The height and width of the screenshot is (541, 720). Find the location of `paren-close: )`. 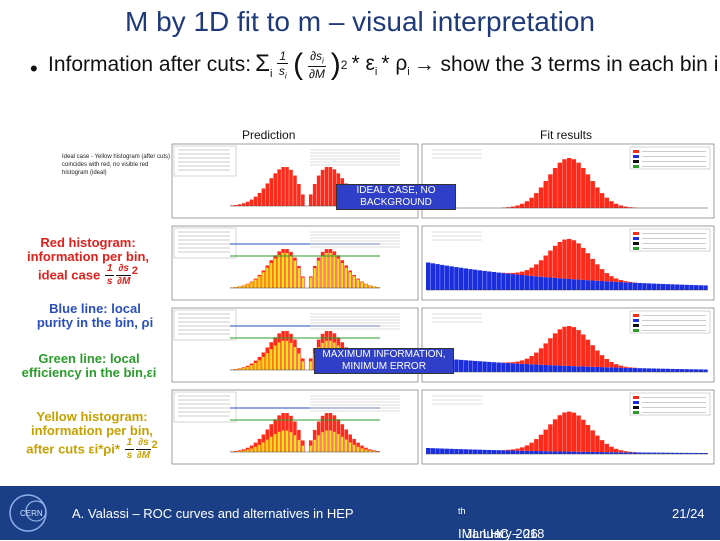

paren-close: ) is located at coordinates (336, 65).